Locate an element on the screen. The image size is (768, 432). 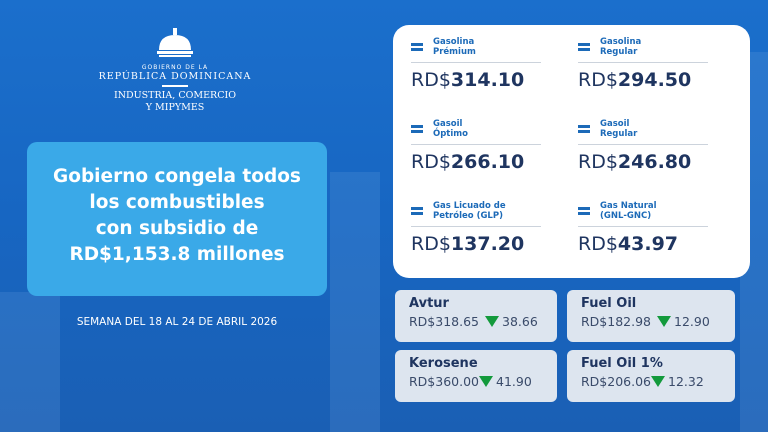
fuel-label: Gas Licuado de Petróleo (GLP) is located at coordinates (469, 211).